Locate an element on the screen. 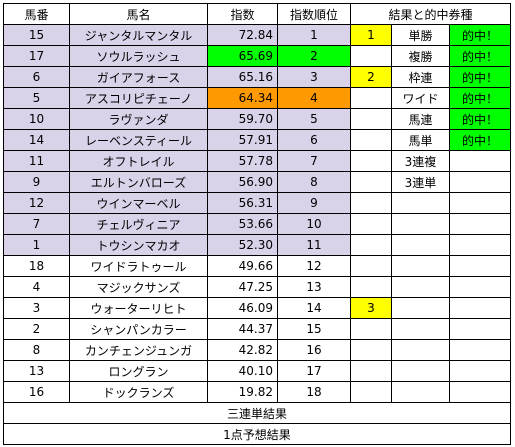 The height and width of the screenshot is (447, 515). table-row: 17 ソウルラッシュ 65.69 2 複勝 的中！ is located at coordinates (257, 56).